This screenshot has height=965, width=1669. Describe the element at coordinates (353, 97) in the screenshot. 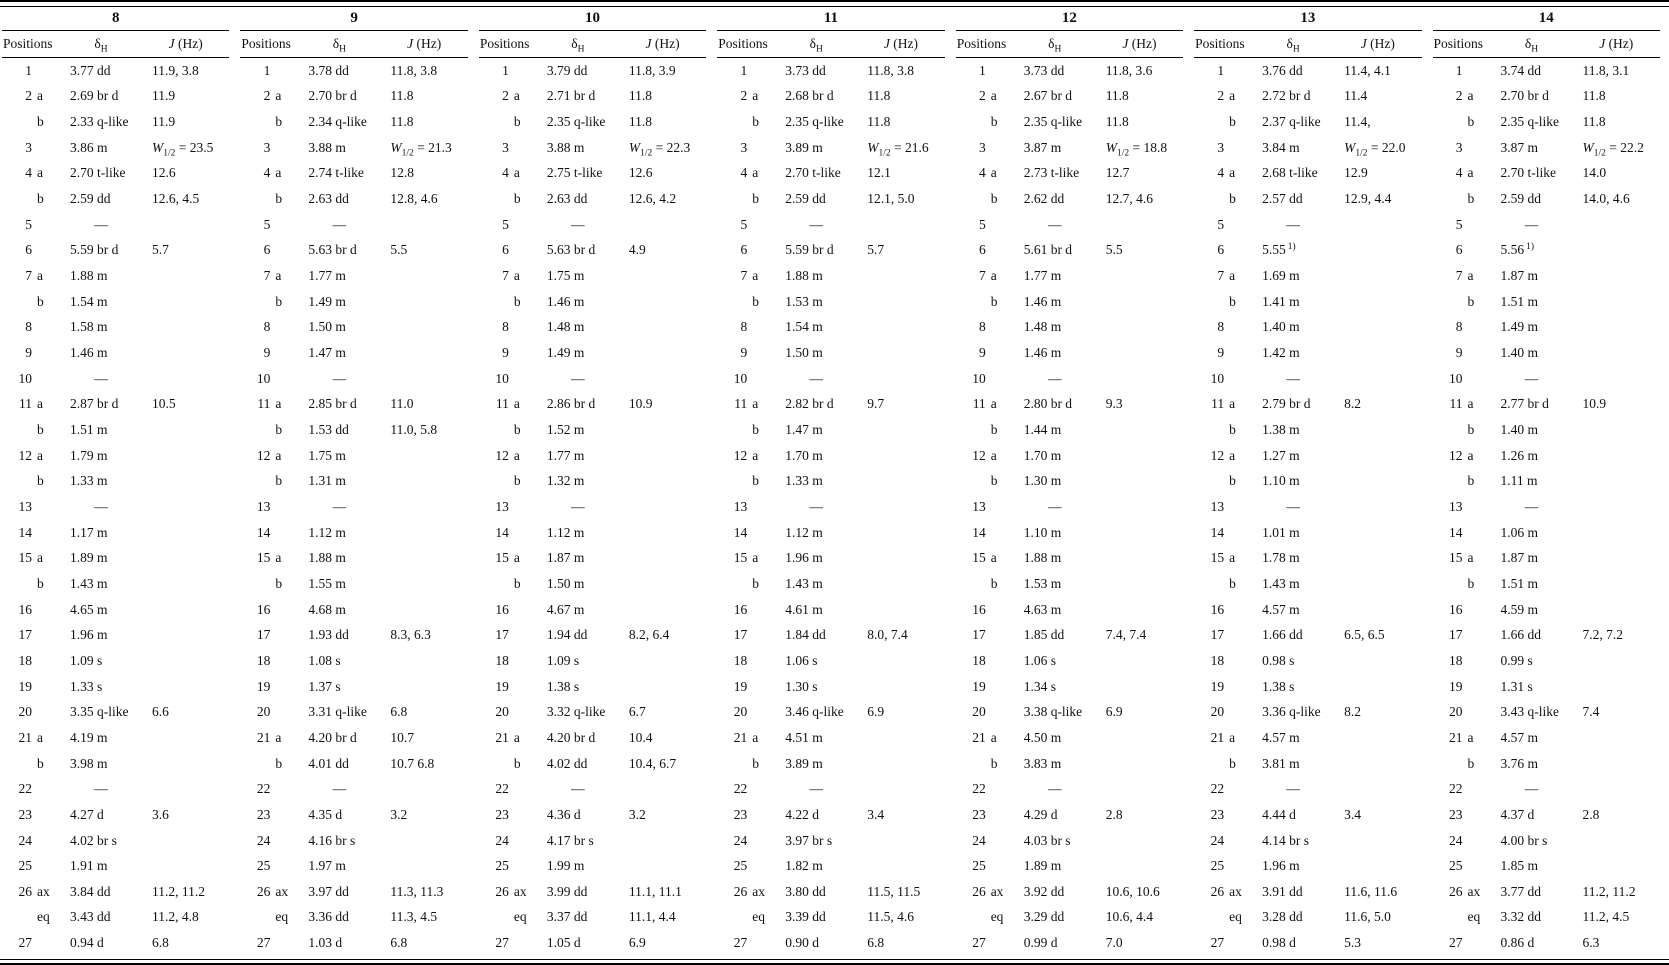

I see `table-row: 2 a 2.70 br d 11.8` at that location.